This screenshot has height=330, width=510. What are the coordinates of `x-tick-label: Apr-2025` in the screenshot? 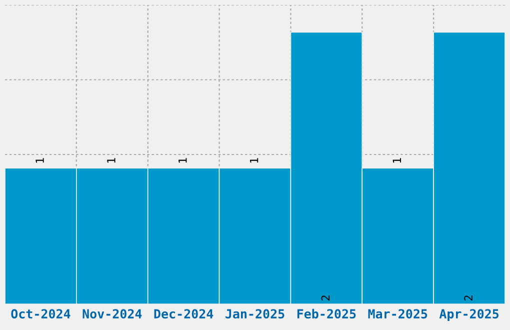 It's located at (469, 315).